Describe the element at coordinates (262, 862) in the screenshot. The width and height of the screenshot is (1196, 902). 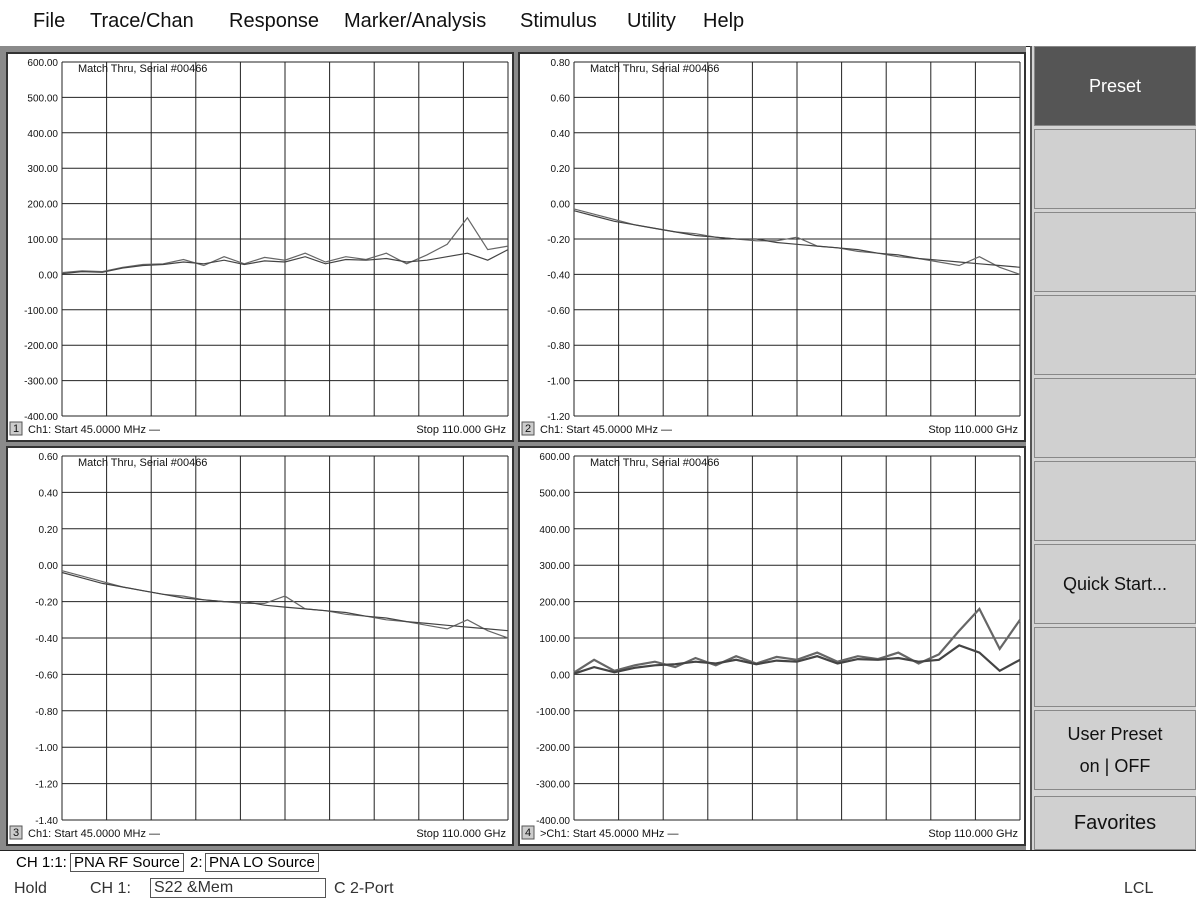
I see `lo-source-label: PNA LO Source` at that location.